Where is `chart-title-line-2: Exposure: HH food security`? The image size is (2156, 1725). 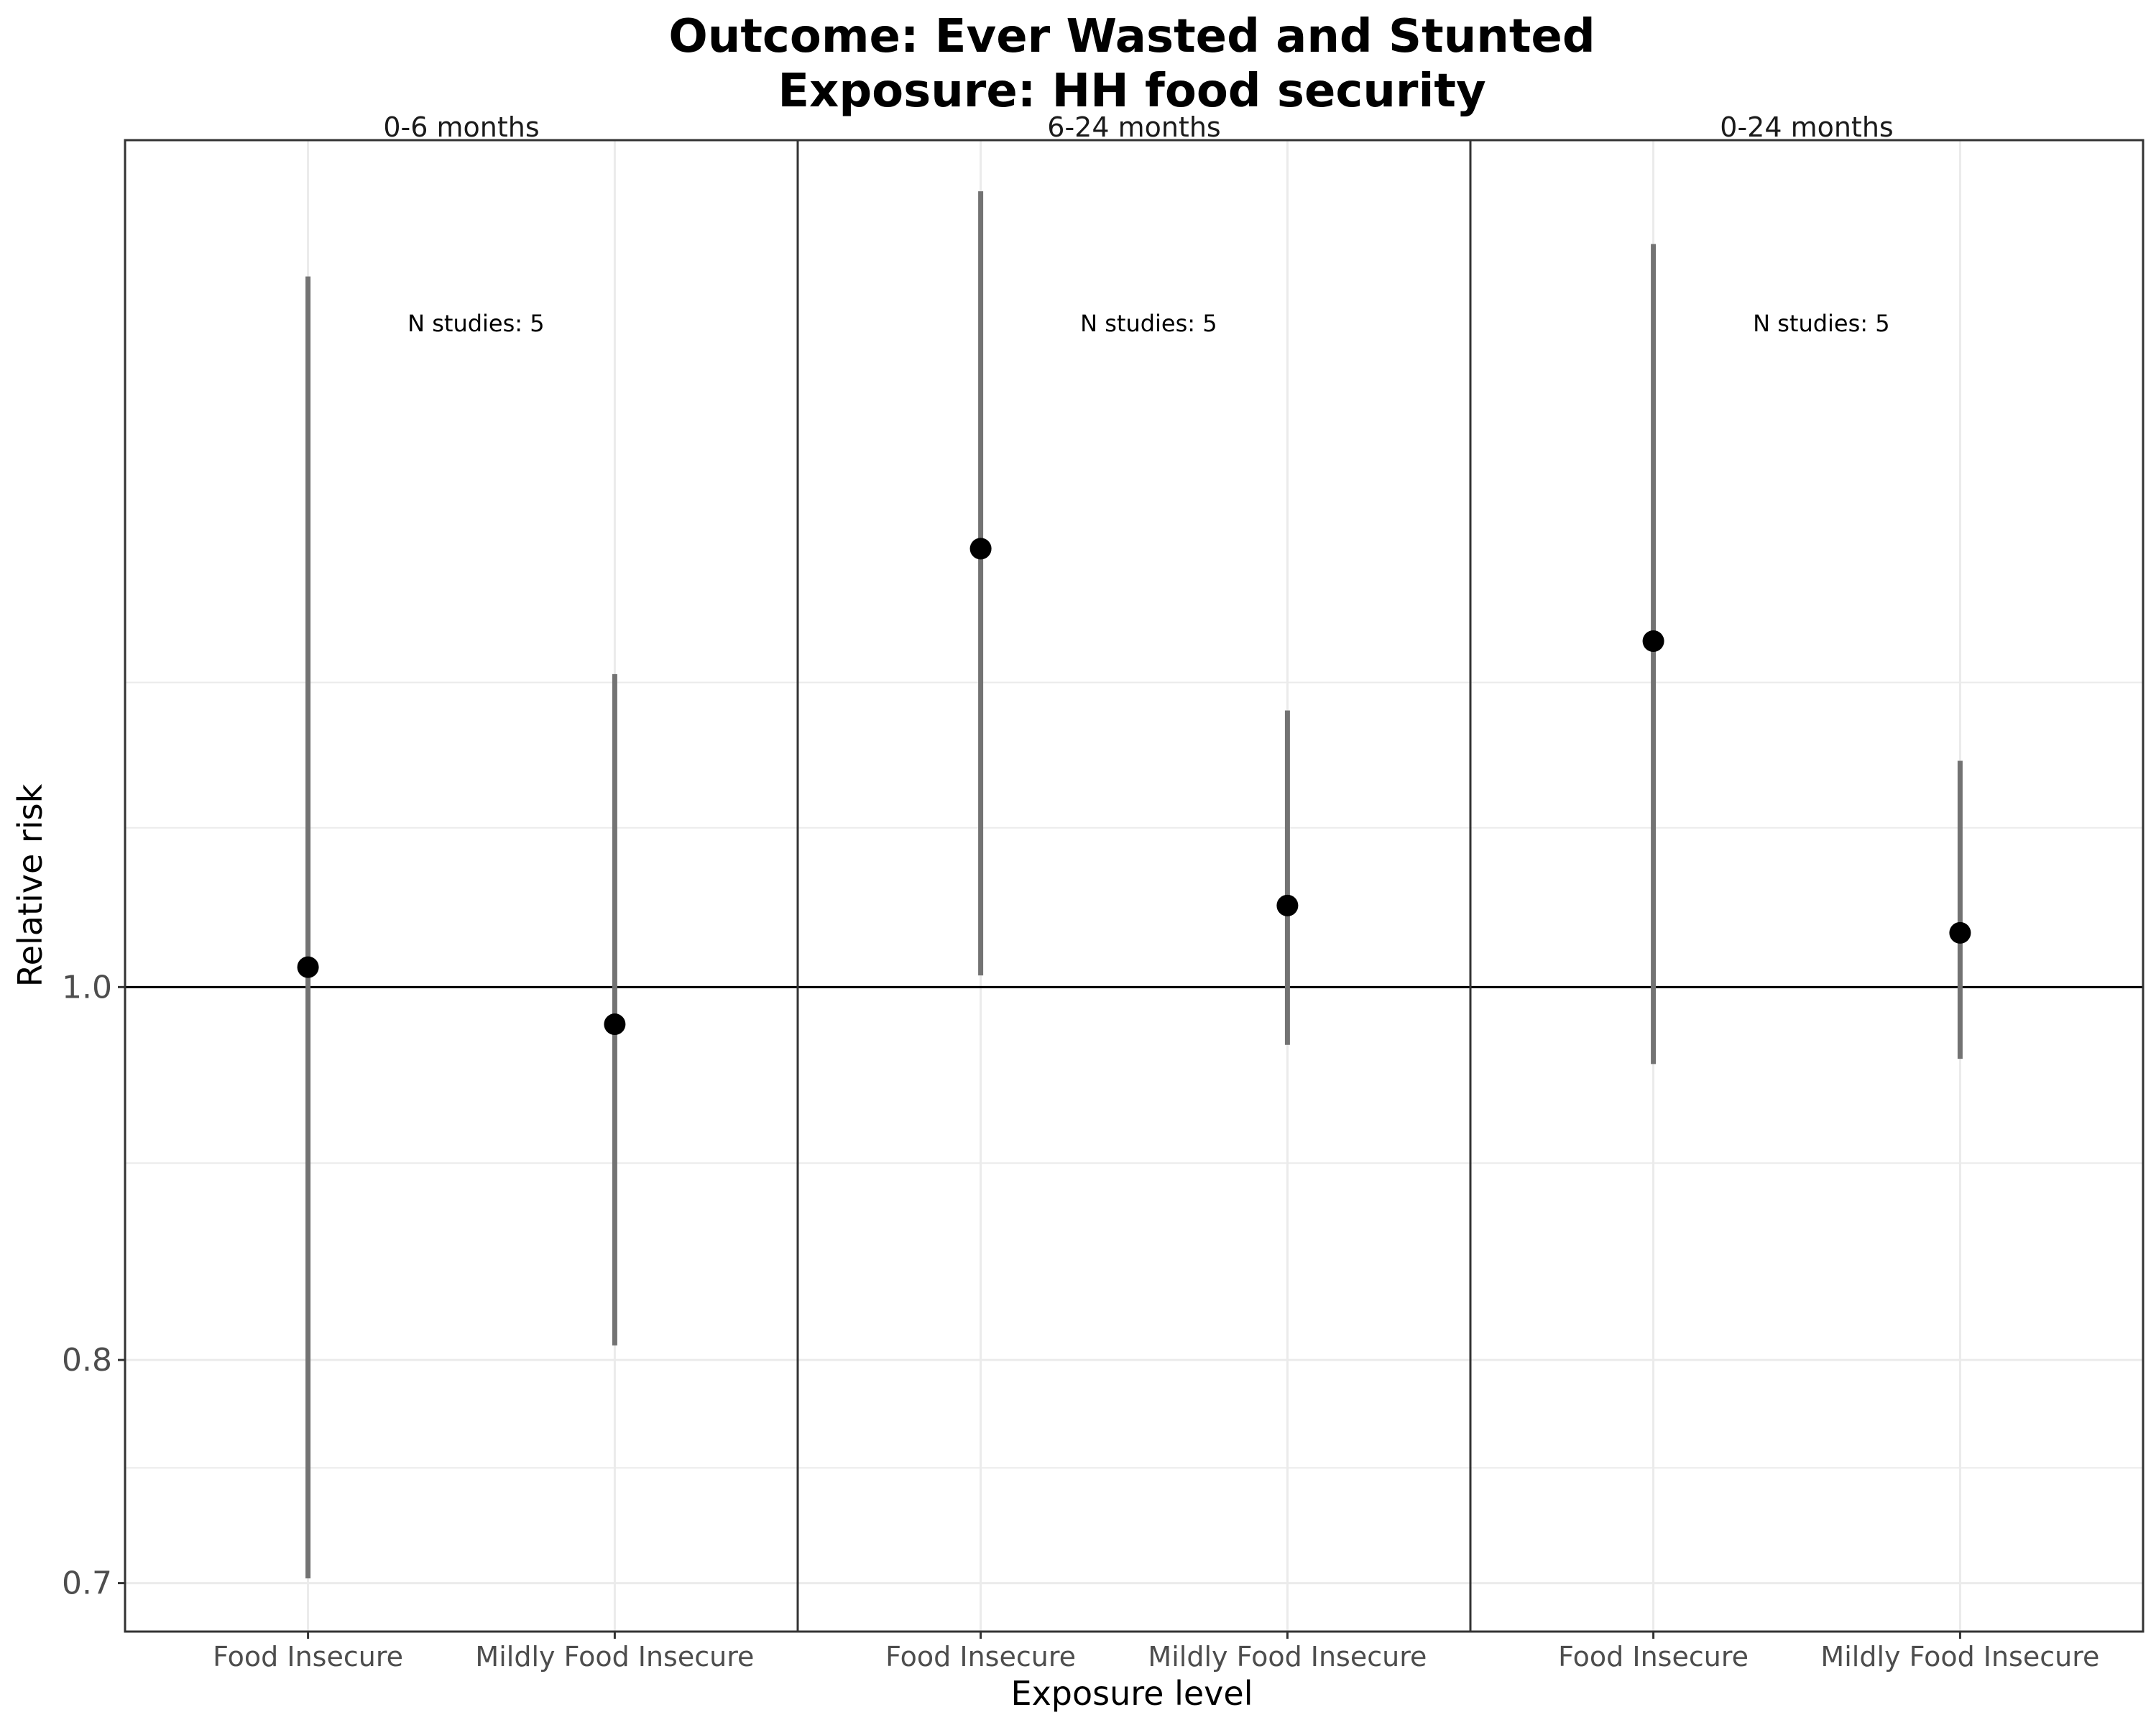
chart-title-line-2: Exposure: HH food security is located at coordinates (1131, 91).